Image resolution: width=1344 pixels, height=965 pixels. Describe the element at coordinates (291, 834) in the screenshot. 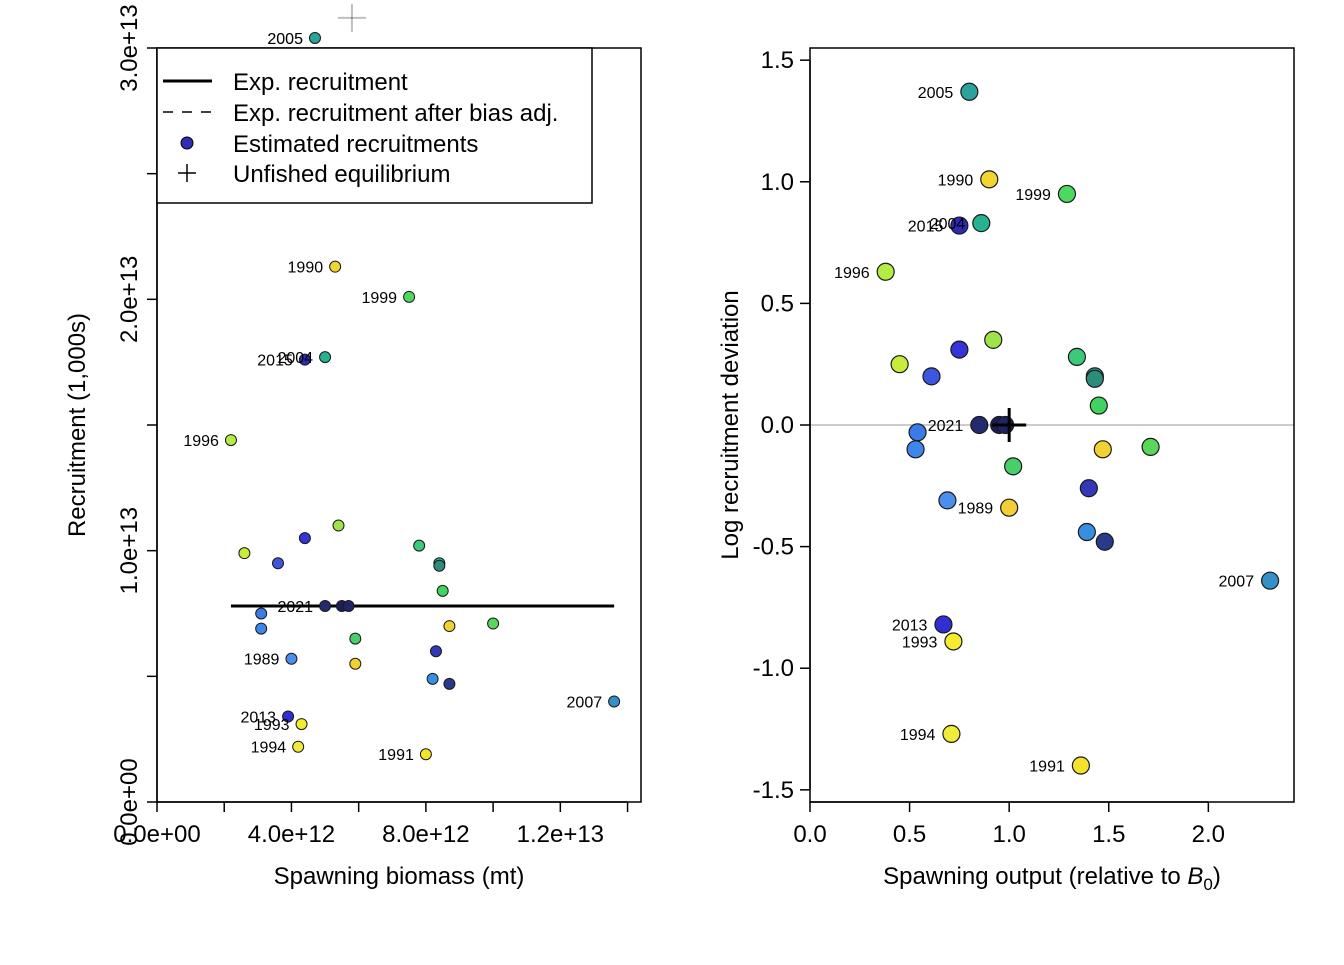

I see `left-x-tick-label: 4.0e+12` at that location.